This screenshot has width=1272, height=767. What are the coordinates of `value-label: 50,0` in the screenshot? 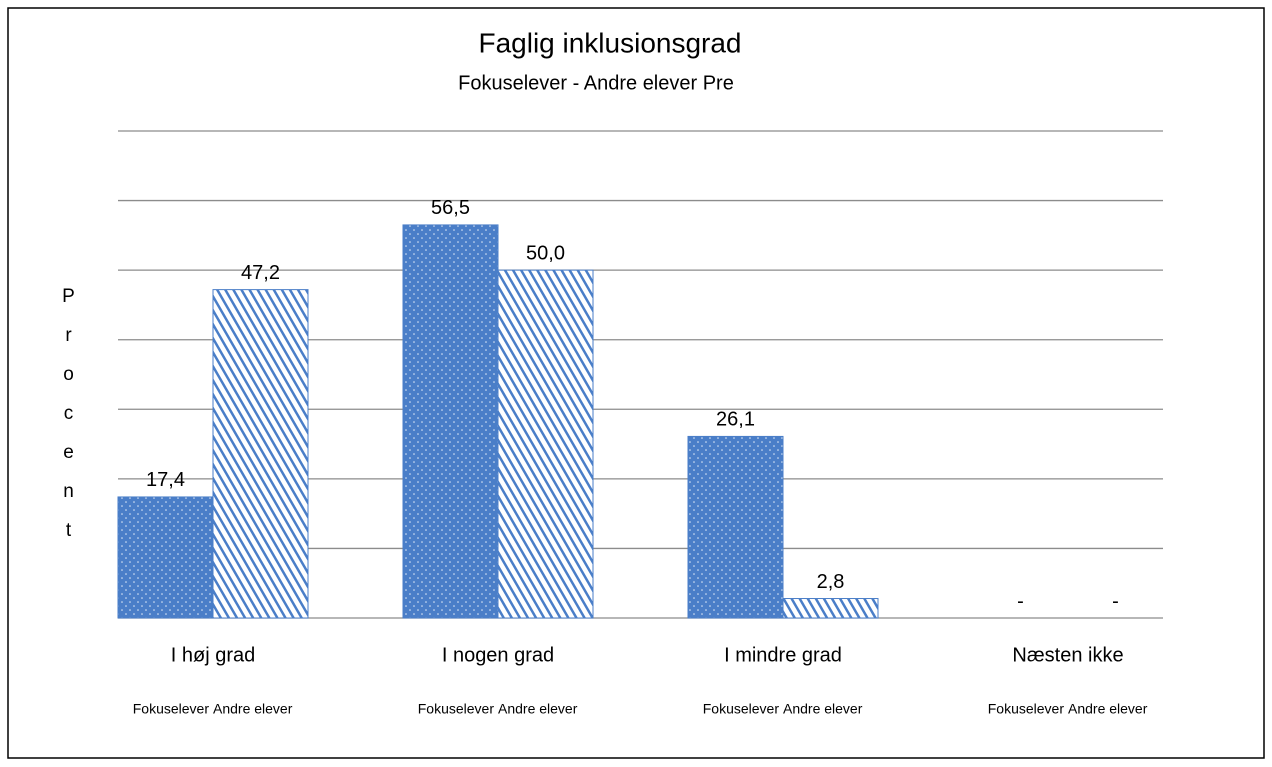 It's located at (545, 253).